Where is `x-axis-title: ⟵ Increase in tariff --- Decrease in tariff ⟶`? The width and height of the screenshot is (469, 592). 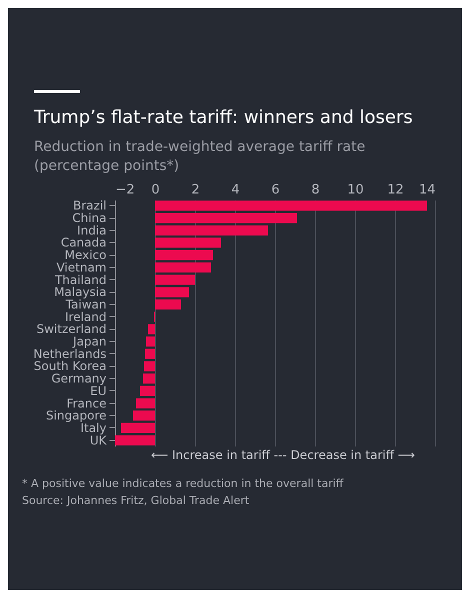 x-axis-title: ⟵ Increase in tariff --- Decrease in tariff ⟶ is located at coordinates (283, 455).